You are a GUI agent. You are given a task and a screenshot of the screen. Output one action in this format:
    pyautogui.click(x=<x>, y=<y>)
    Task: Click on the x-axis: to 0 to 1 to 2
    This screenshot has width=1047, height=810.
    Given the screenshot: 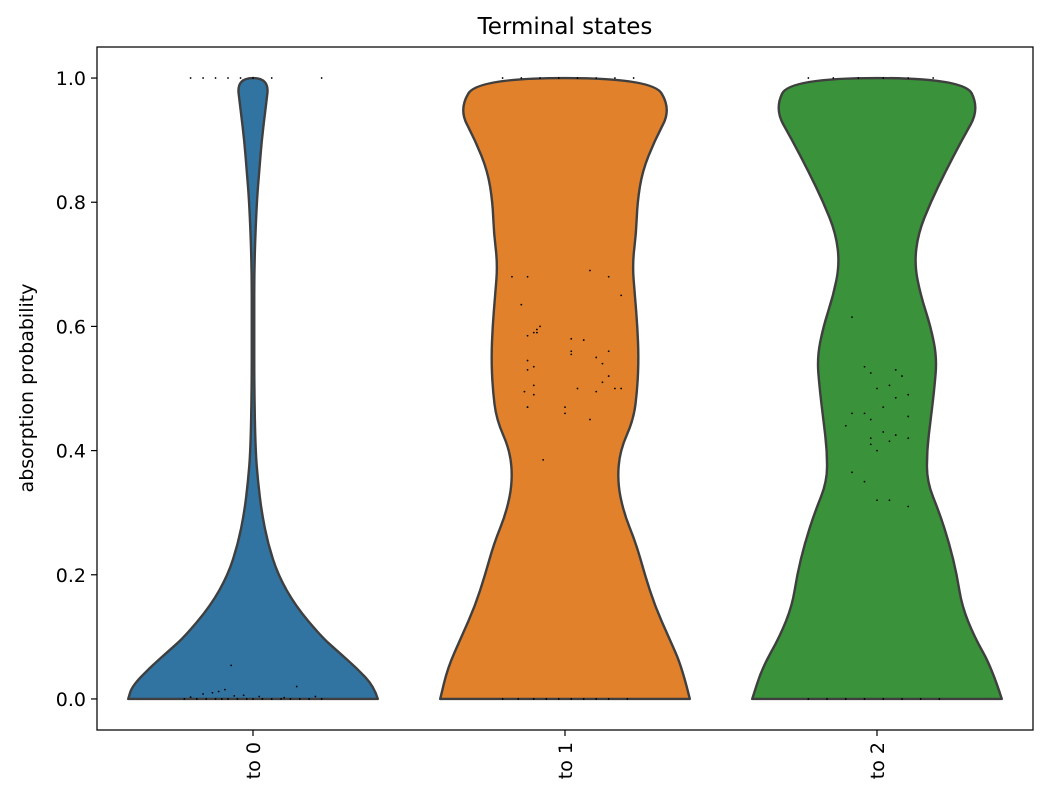 What is the action you would take?
    pyautogui.click(x=566, y=754)
    